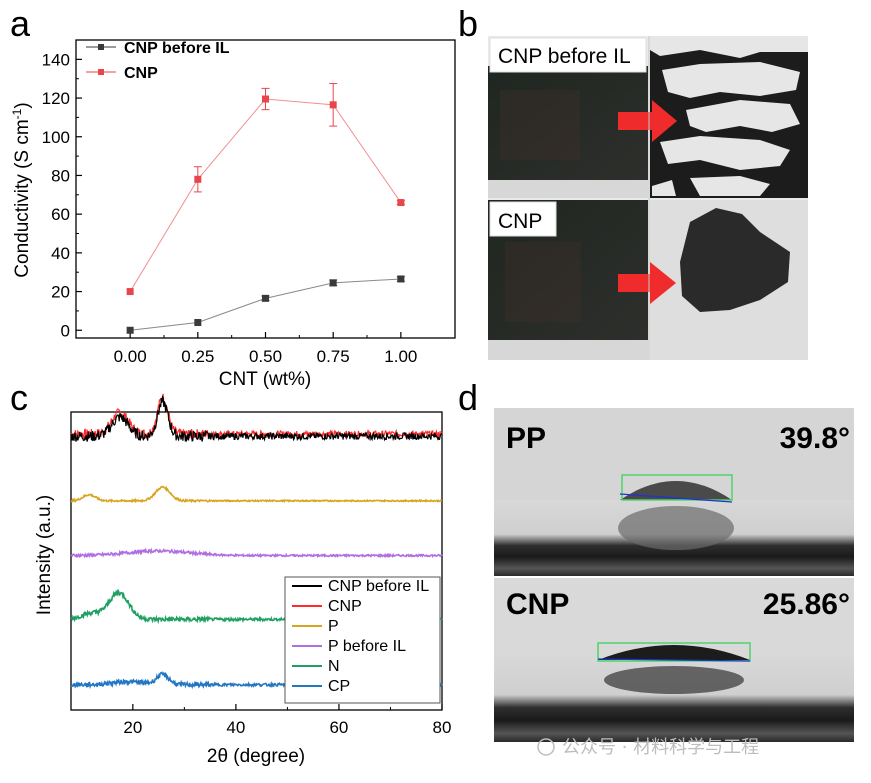 This screenshot has height=783, width=871. Describe the element at coordinates (676, 498) in the screenshot. I see `baseline-pp` at that location.